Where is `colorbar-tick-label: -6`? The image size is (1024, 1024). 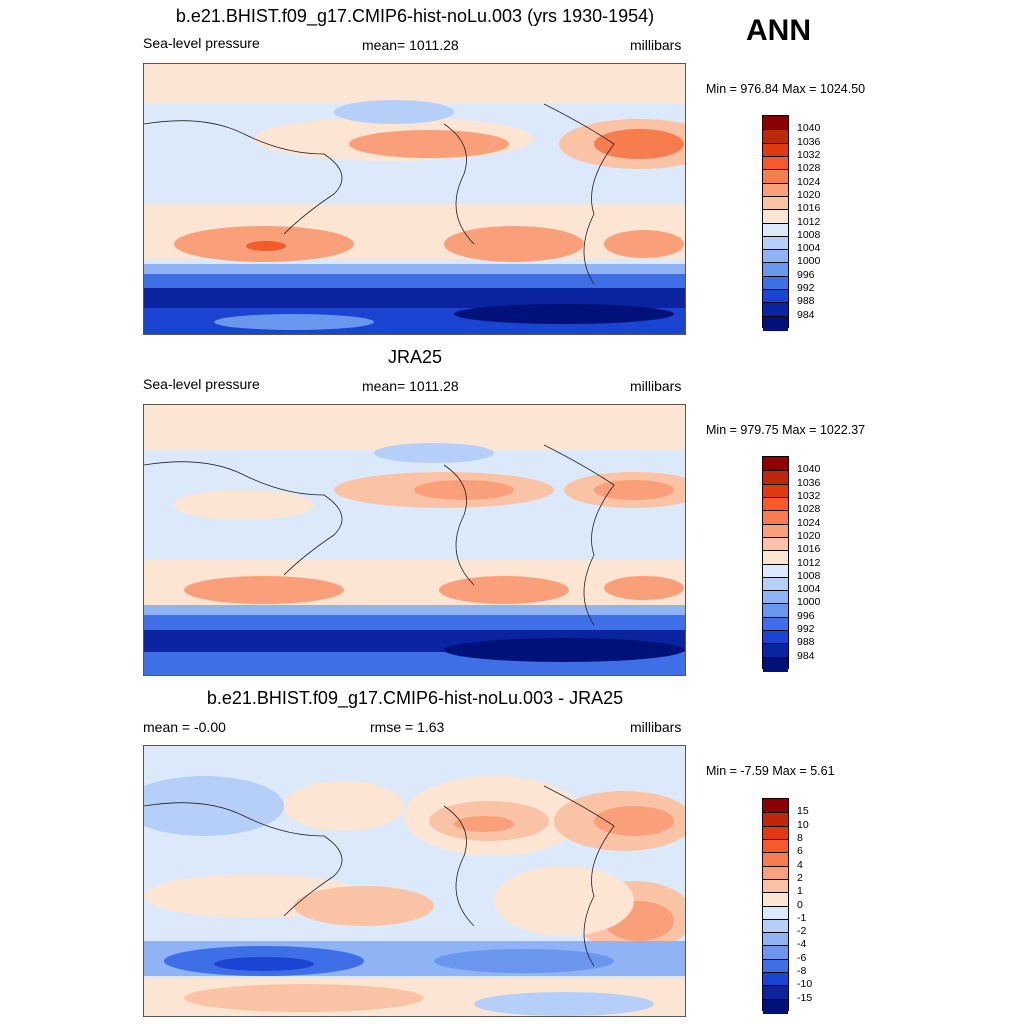 colorbar-tick-label: -6 is located at coordinates (802, 957).